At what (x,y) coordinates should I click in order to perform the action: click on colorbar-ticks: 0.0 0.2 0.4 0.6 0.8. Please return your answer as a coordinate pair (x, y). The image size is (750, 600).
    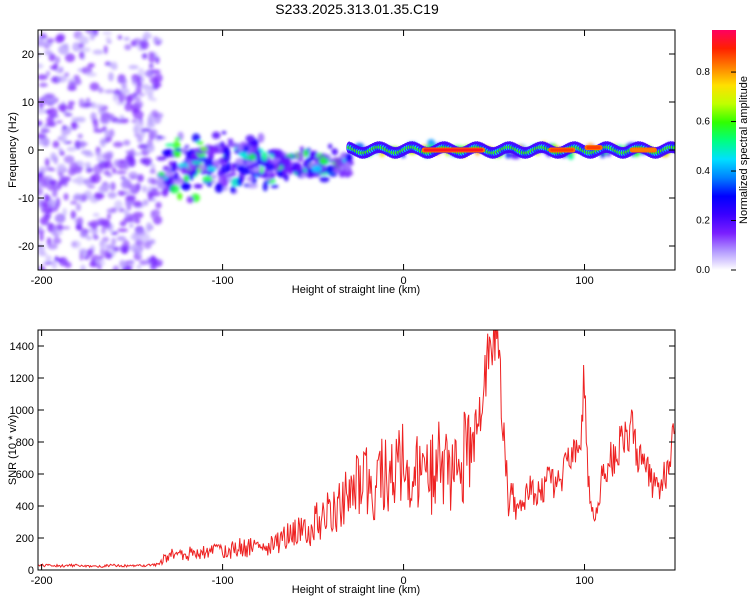
    Looking at the image, I should click on (716, 171).